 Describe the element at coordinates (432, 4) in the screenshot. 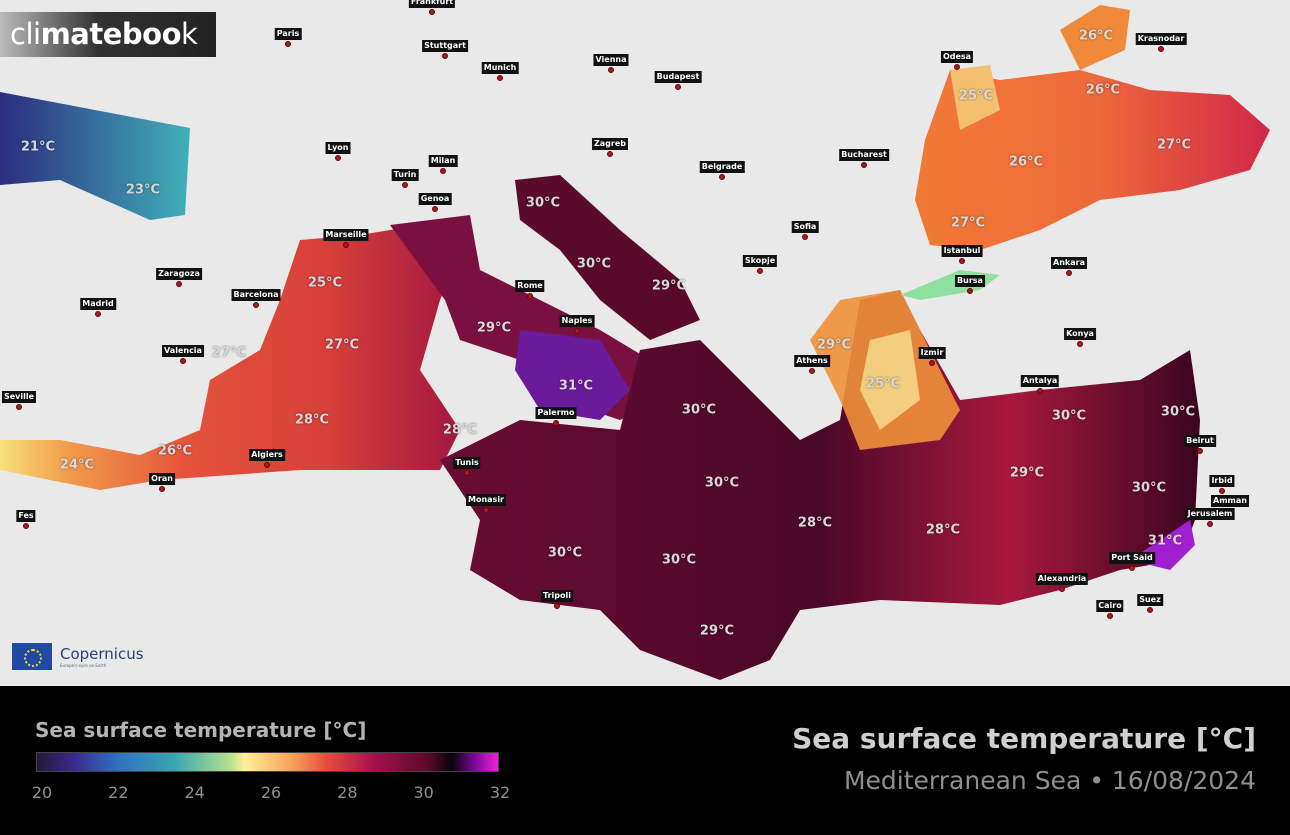

I see `city-label: Frankfurt` at that location.